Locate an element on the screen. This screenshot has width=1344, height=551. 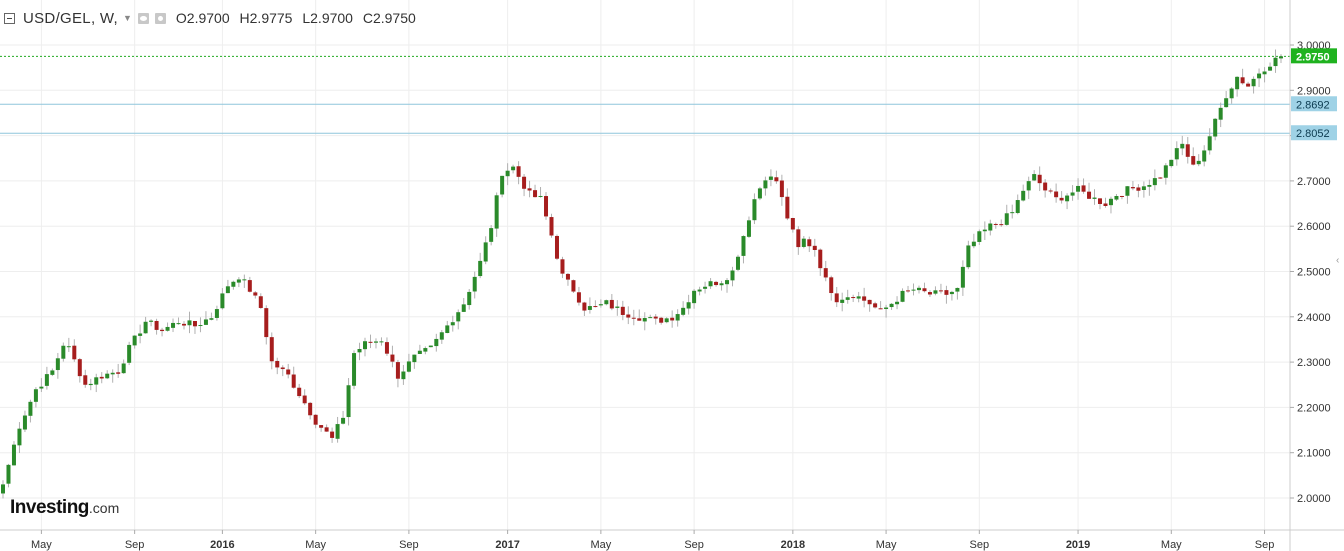
last-price-label-bg is located at coordinates (1314, 56).